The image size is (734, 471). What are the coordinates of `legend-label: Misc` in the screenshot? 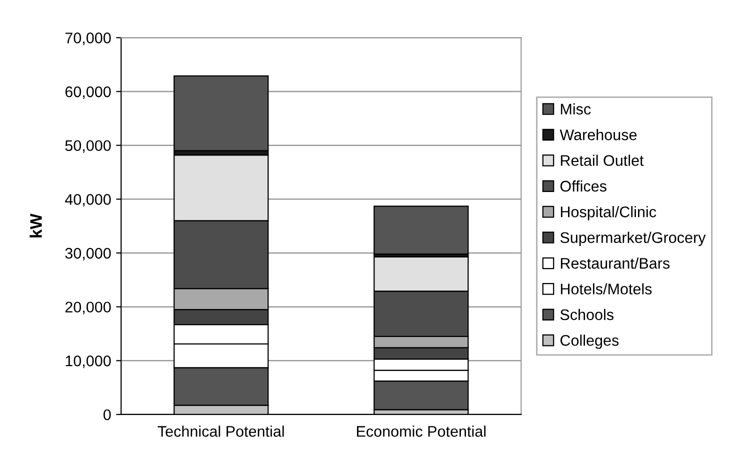 It's located at (575, 109).